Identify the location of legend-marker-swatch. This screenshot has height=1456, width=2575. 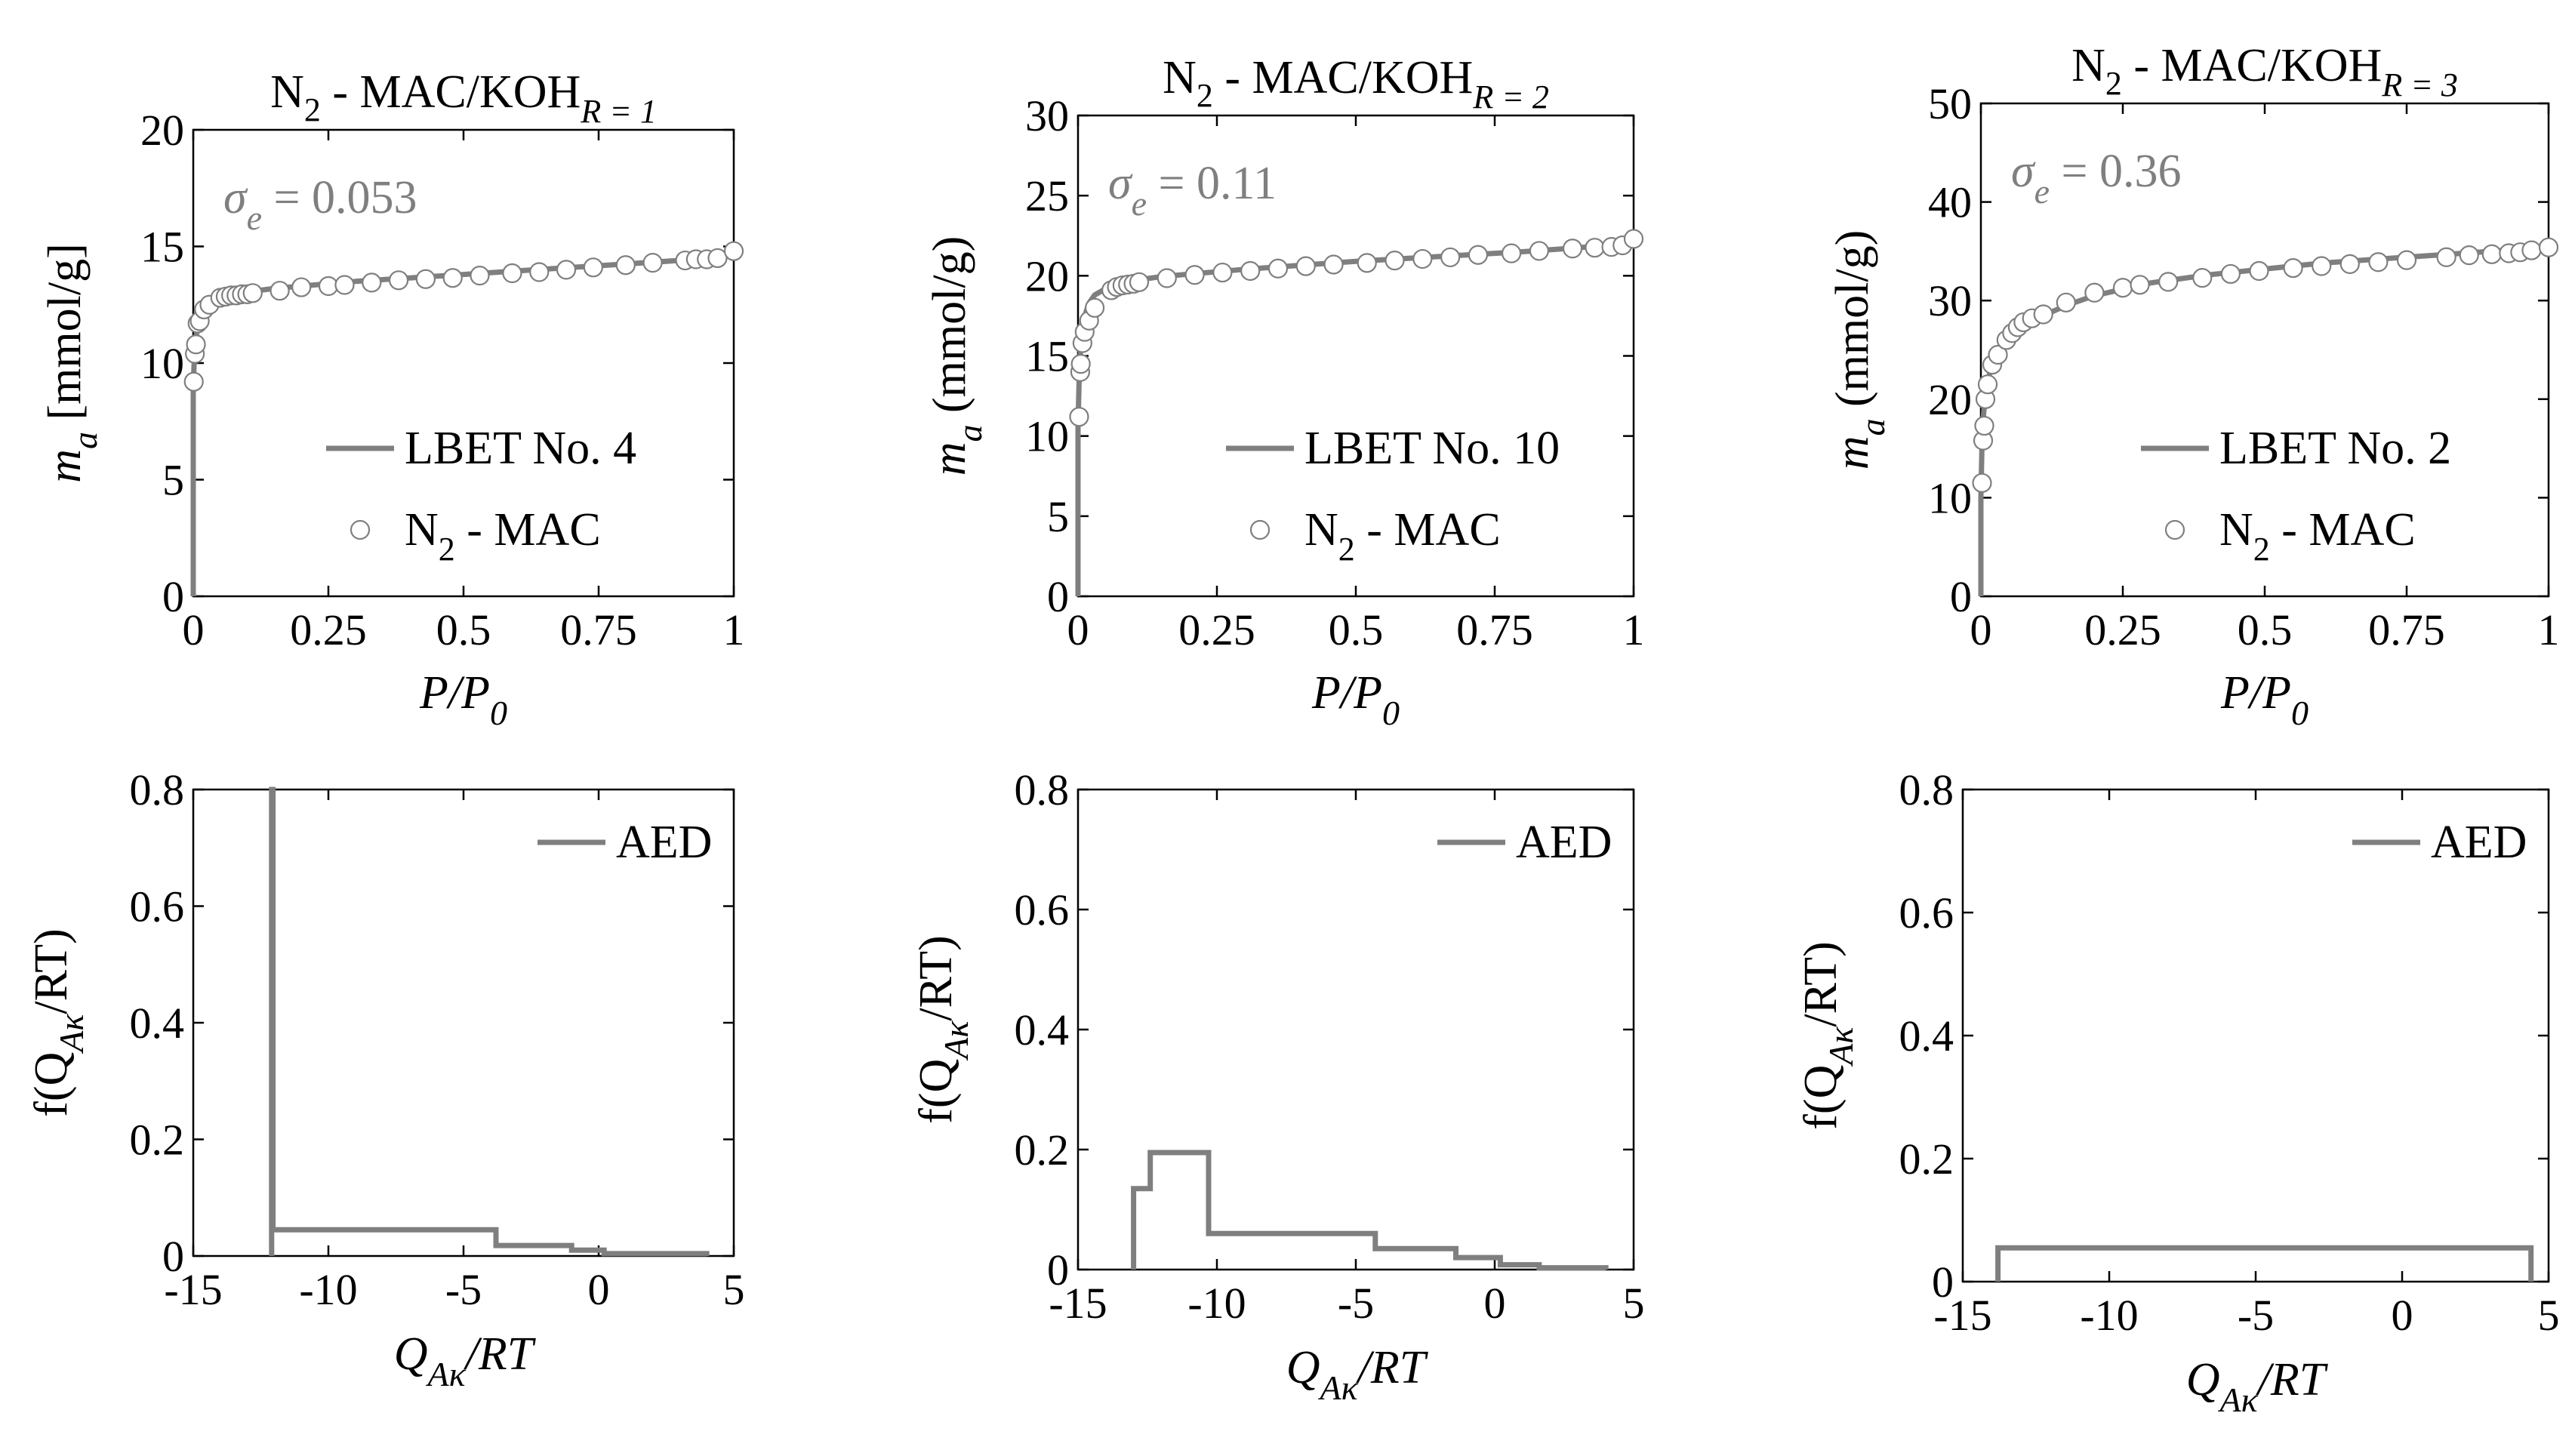
(360, 529).